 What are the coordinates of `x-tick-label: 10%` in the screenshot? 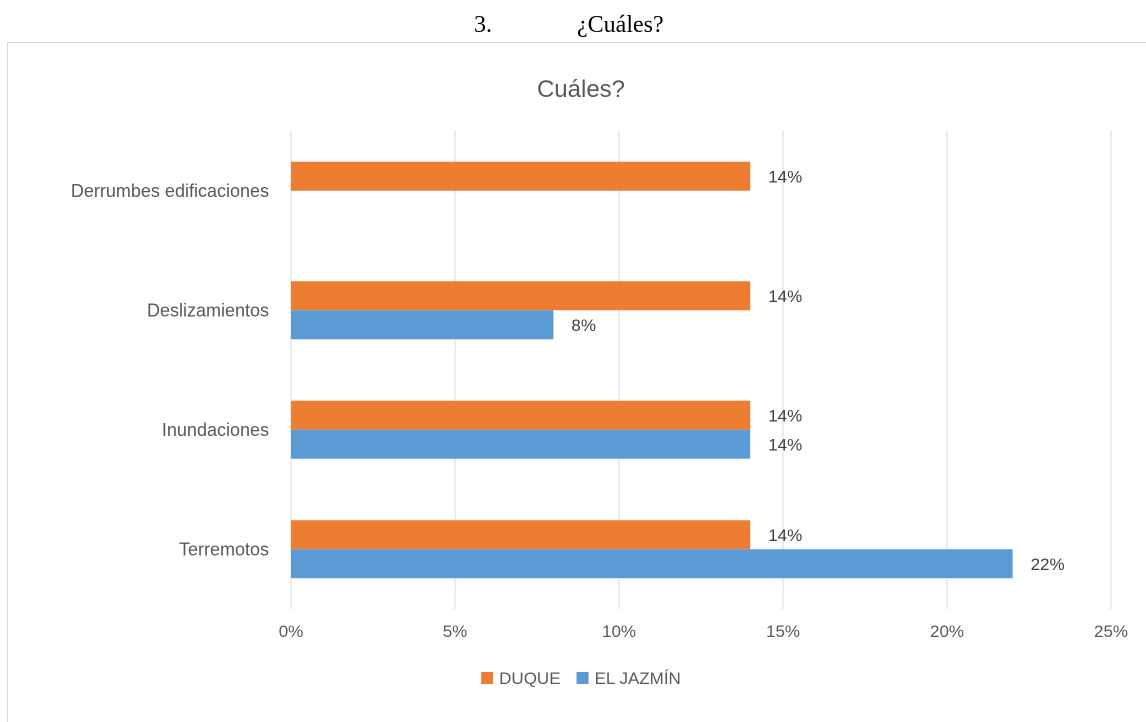 It's located at (619, 631).